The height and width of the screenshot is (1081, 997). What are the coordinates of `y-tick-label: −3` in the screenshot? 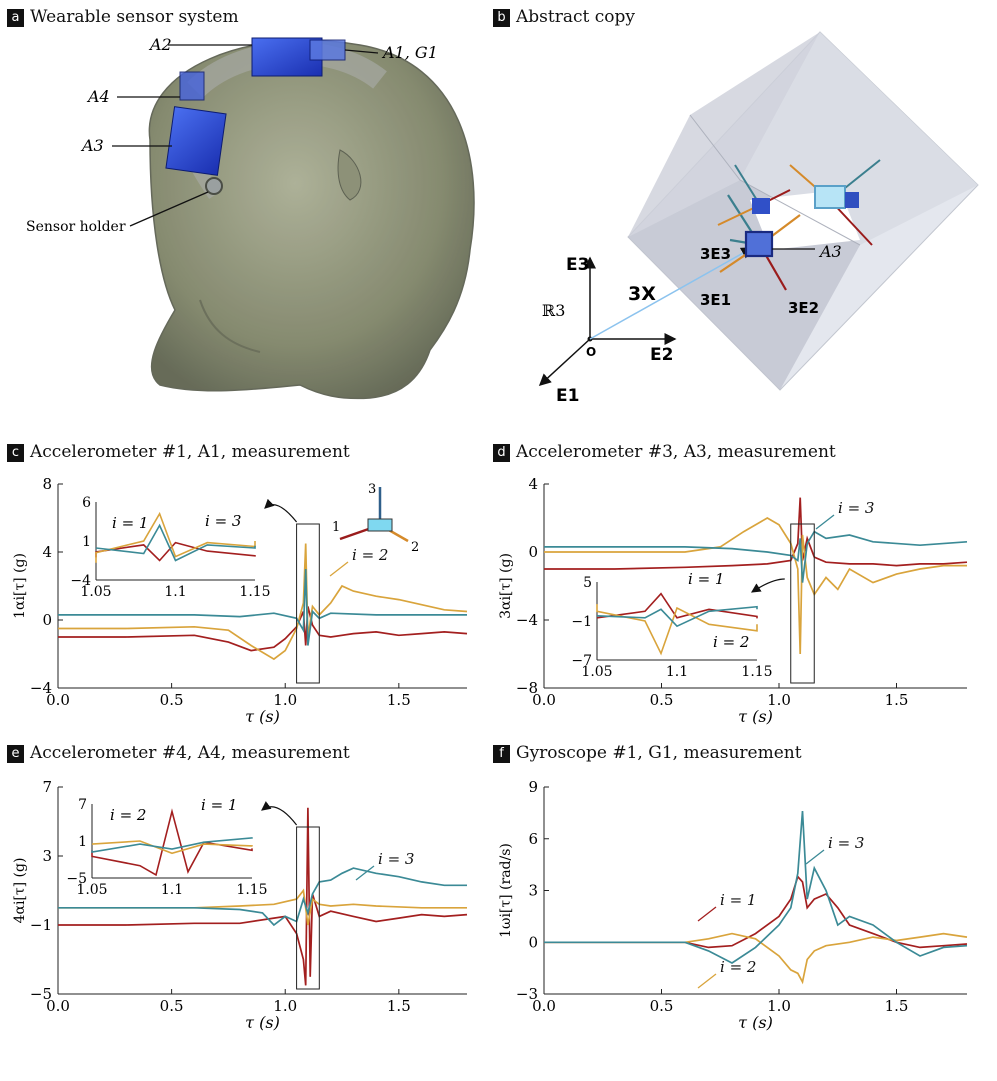 It's located at (527, 994).